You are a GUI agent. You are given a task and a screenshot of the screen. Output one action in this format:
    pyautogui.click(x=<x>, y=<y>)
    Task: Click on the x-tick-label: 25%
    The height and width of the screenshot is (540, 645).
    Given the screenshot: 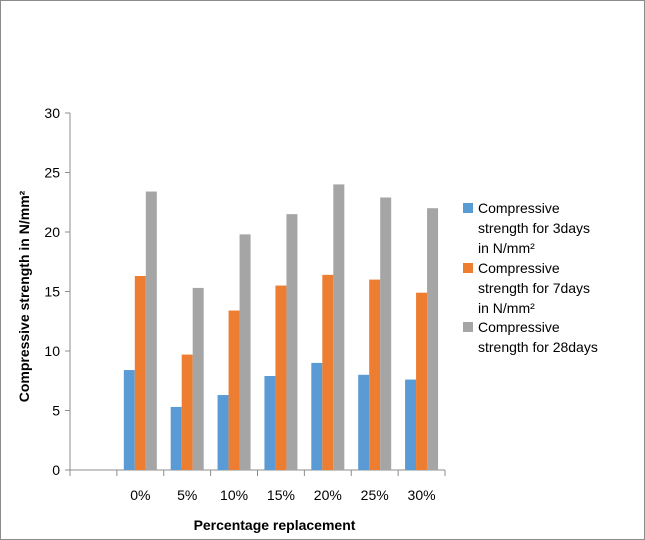 What is the action you would take?
    pyautogui.click(x=375, y=495)
    